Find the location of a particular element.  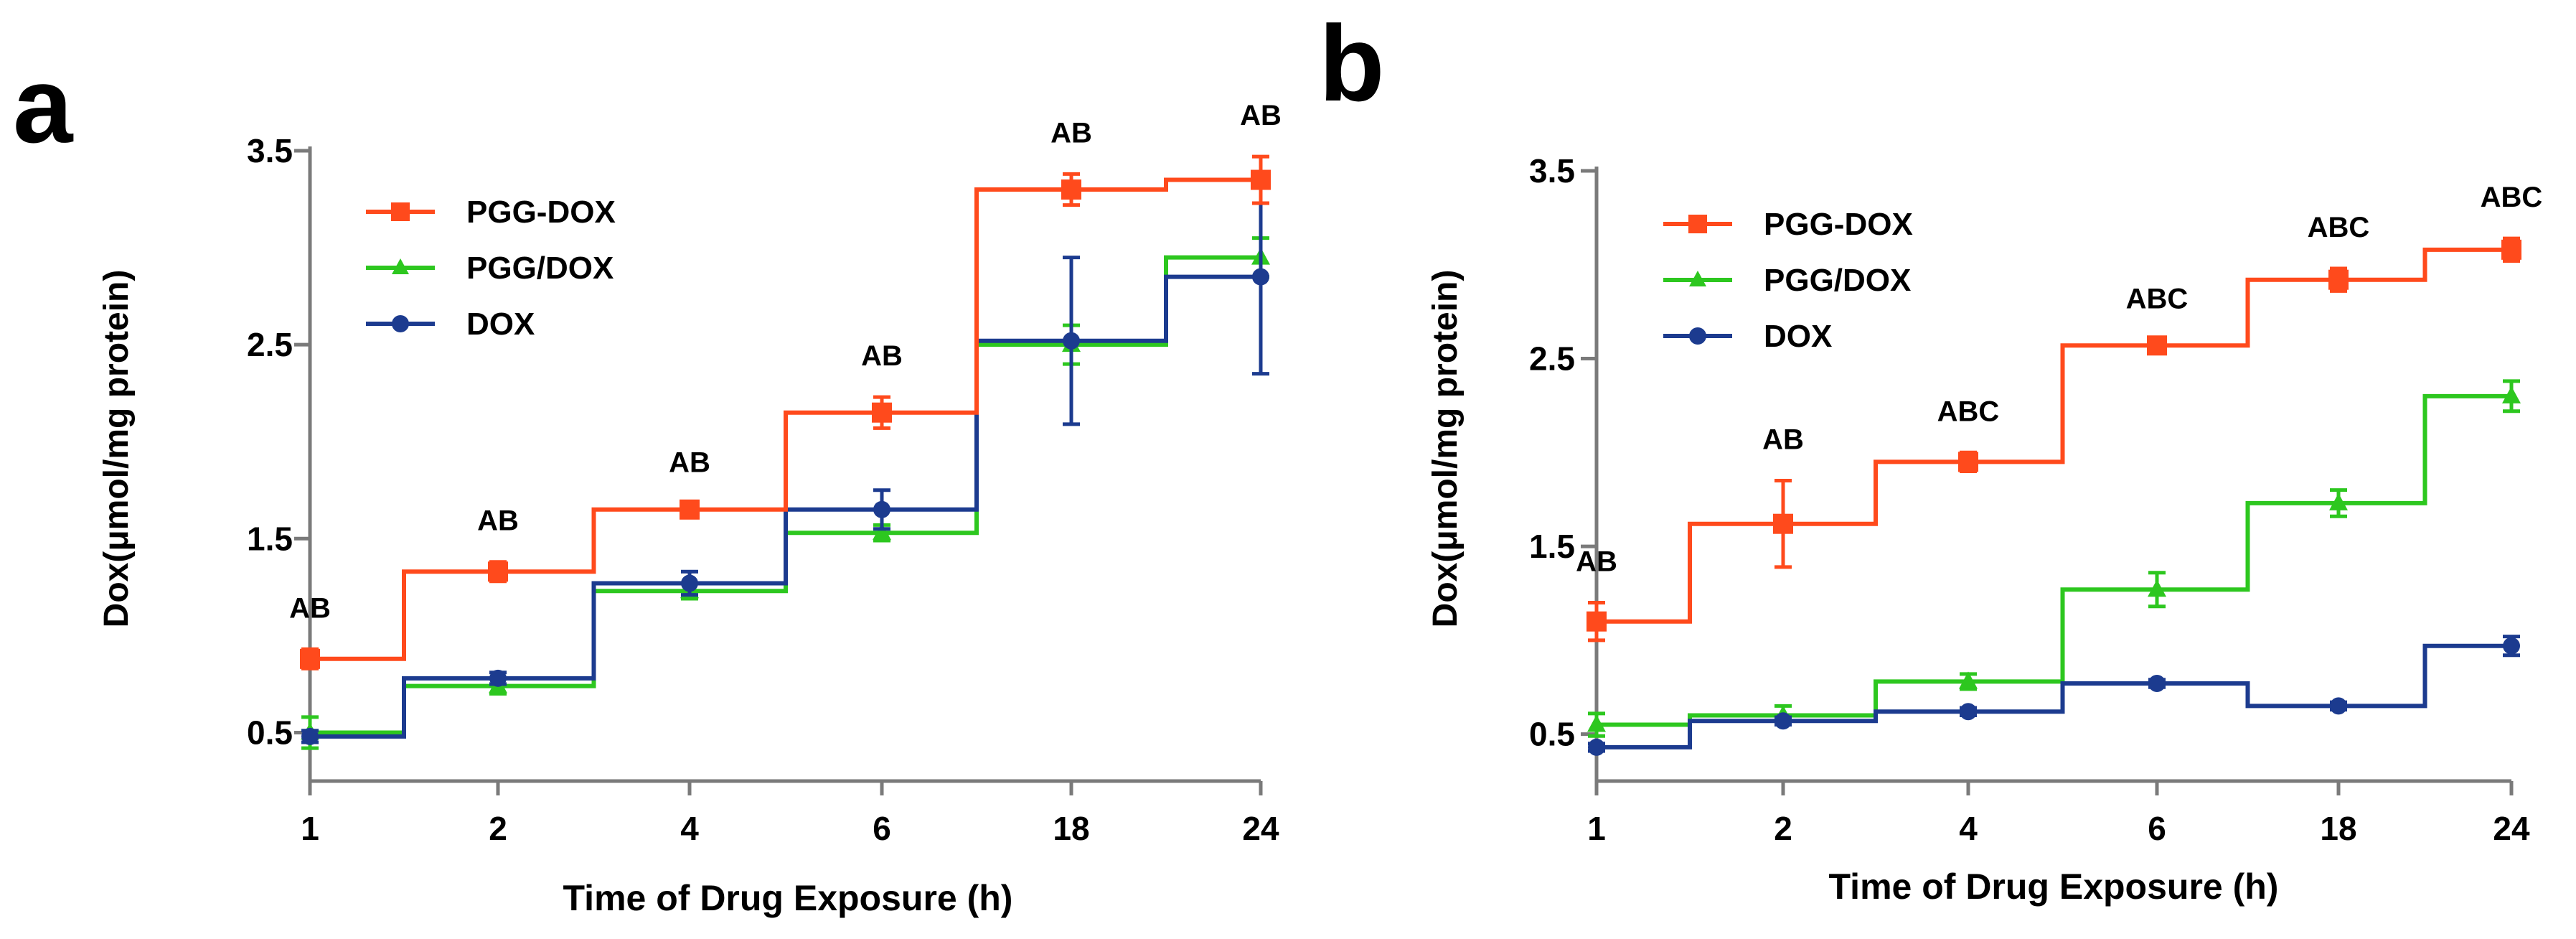

panel-label: b is located at coordinates (1352, 63).